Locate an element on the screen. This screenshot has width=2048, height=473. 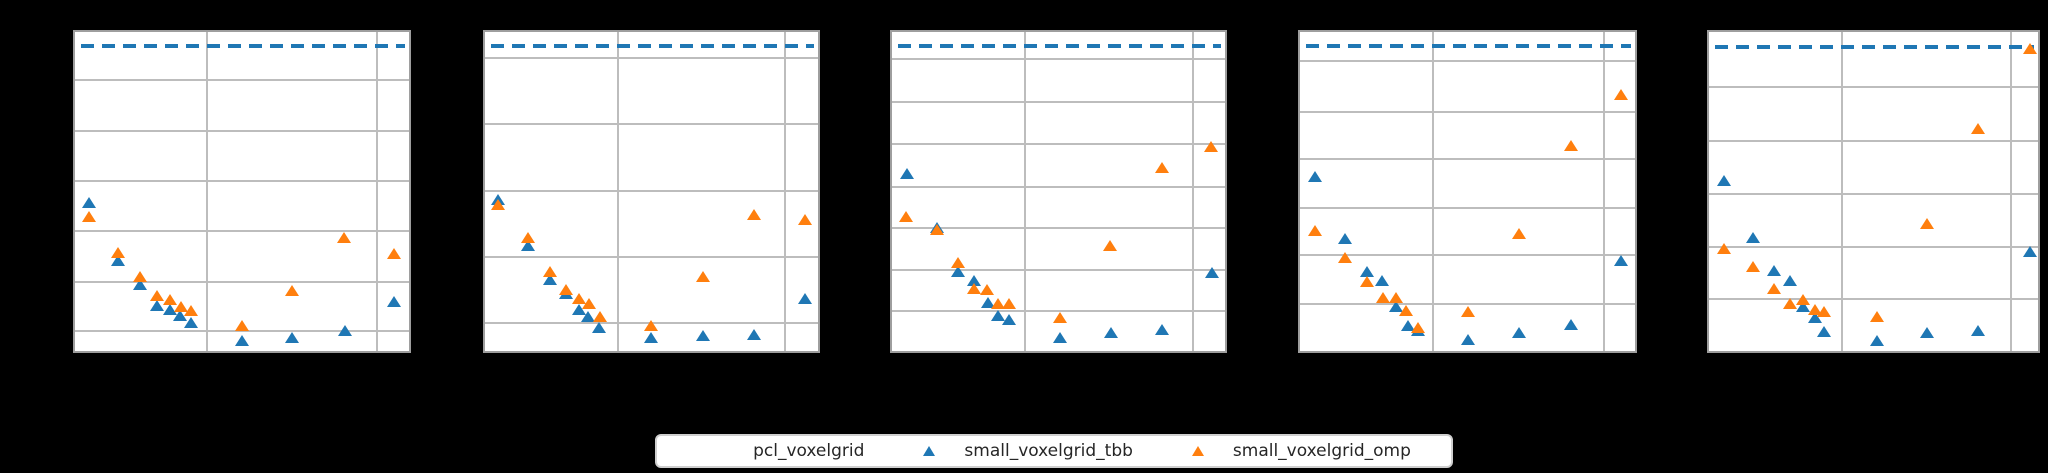
legend-label: pcl_voxelgrid is located at coordinates (809, 450).